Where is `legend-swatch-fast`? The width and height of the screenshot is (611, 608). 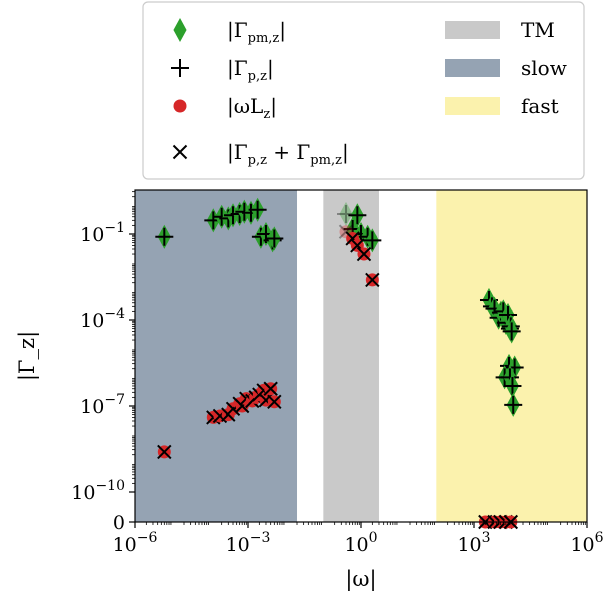 legend-swatch-fast is located at coordinates (472, 106).